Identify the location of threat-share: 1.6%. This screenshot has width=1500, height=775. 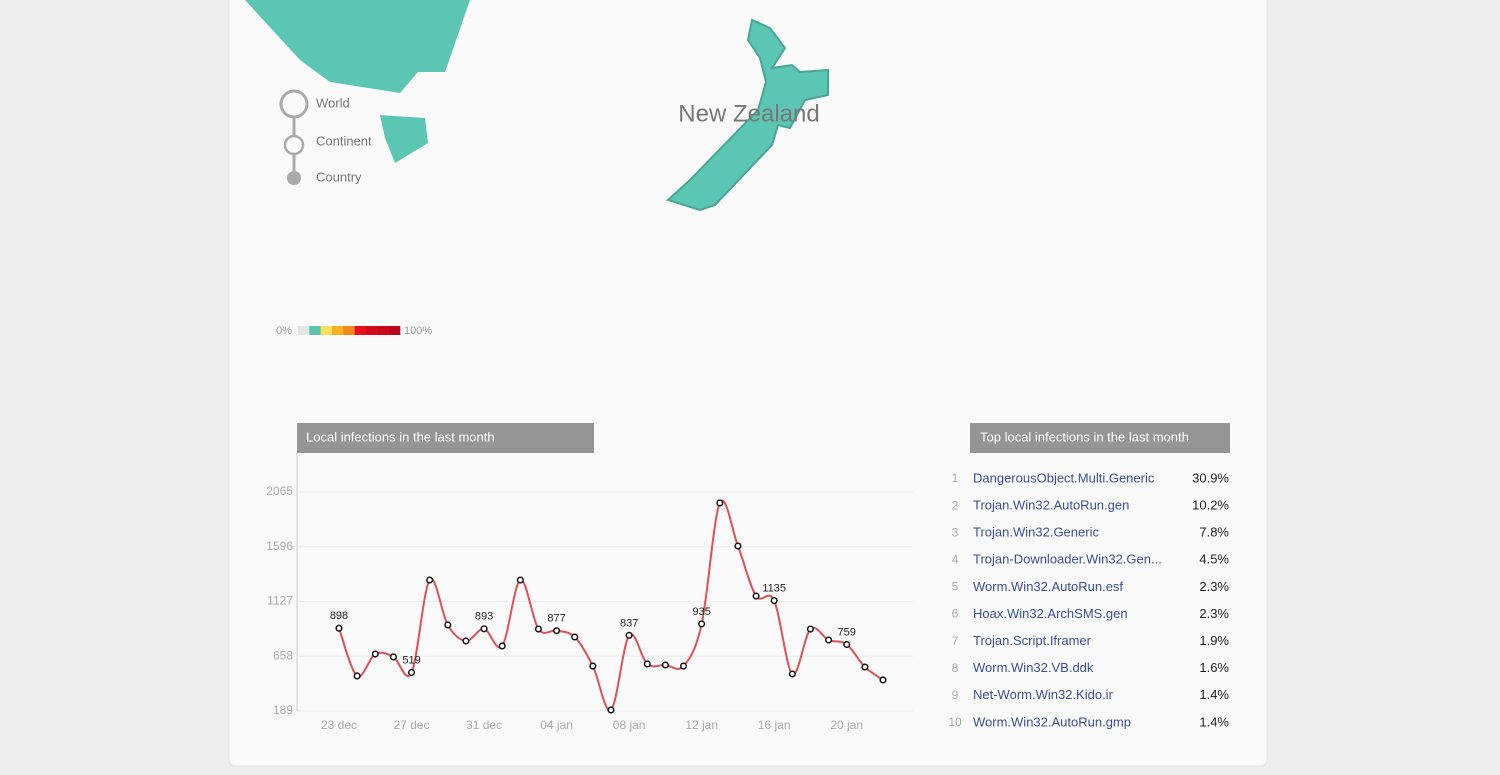
(1214, 667).